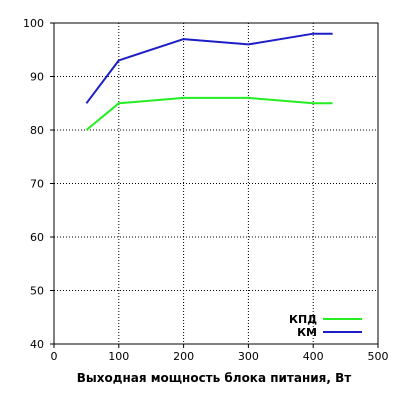 This screenshot has height=400, width=400. I want to click on y-tick-label: 80, so click(37, 130).